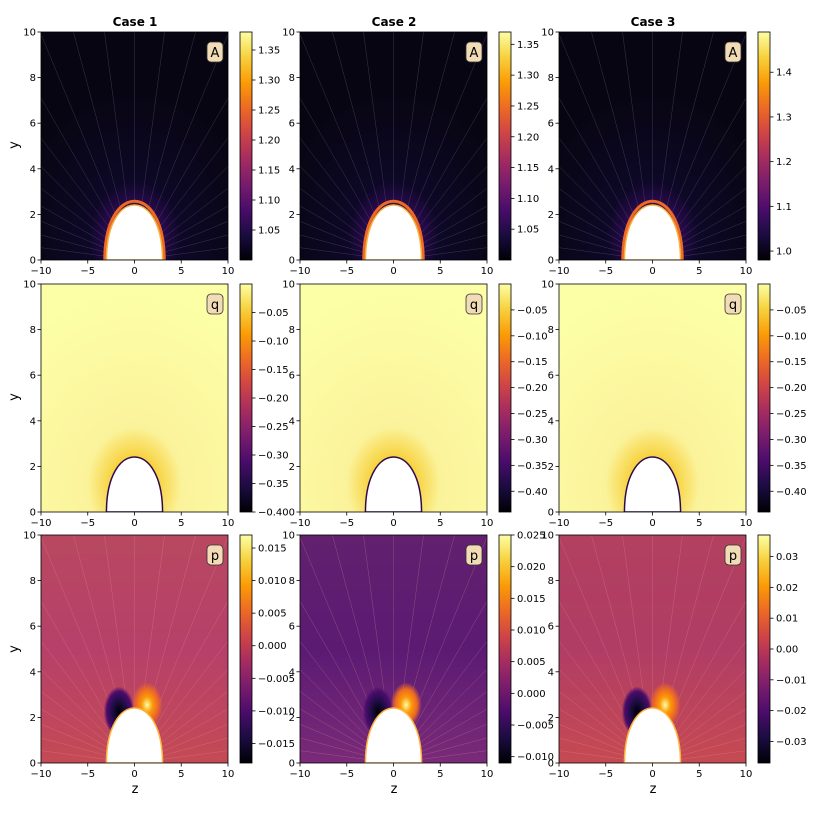 The height and width of the screenshot is (815, 822). I want to click on colorbar-tick-label: −0.02, so click(791, 711).